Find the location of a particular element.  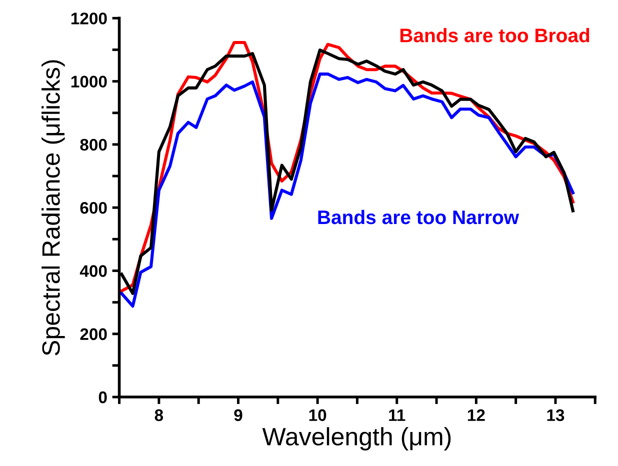

y-tick-label: 200 is located at coordinates (93, 334).